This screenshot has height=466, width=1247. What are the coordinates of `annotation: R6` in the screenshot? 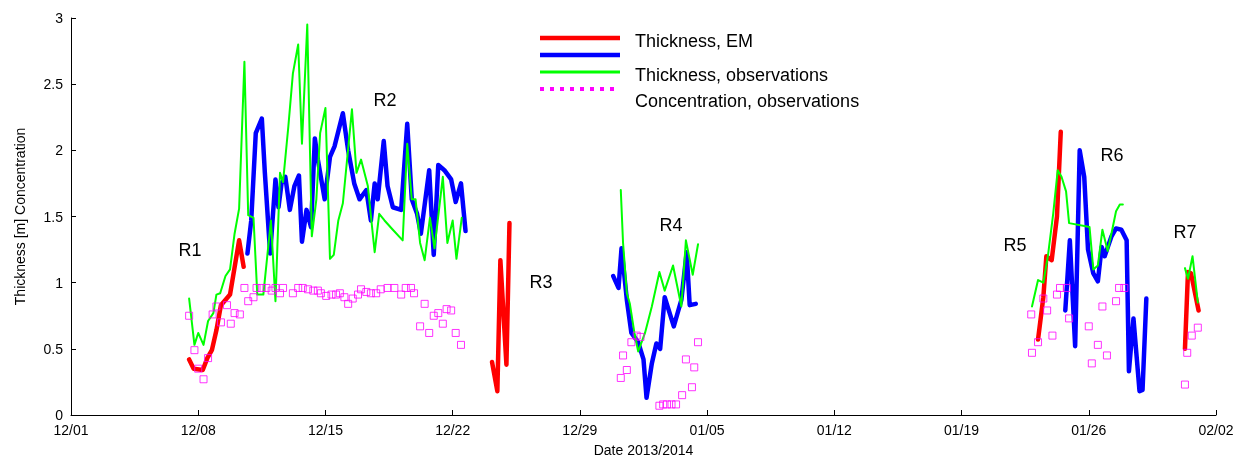 It's located at (1112, 155).